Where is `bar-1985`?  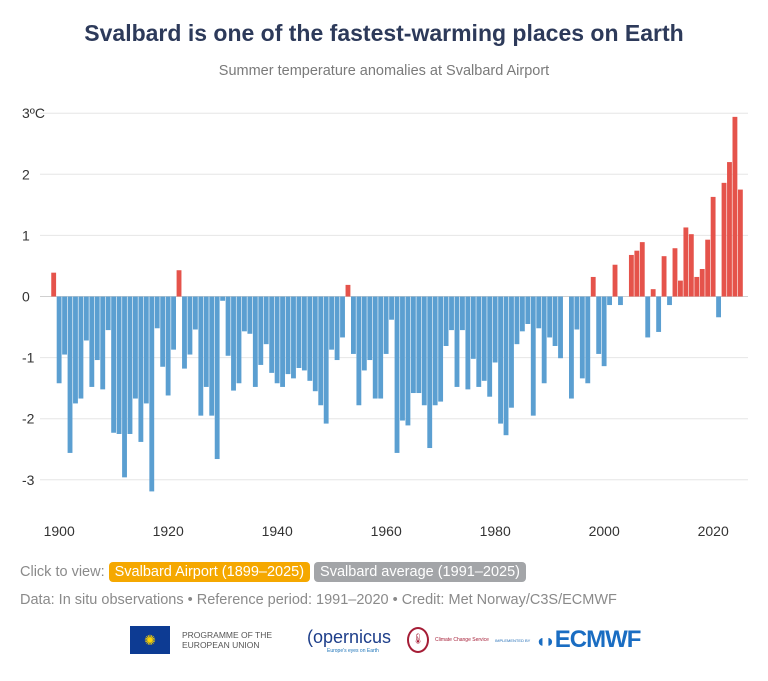
bar-1985 is located at coordinates (522, 314).